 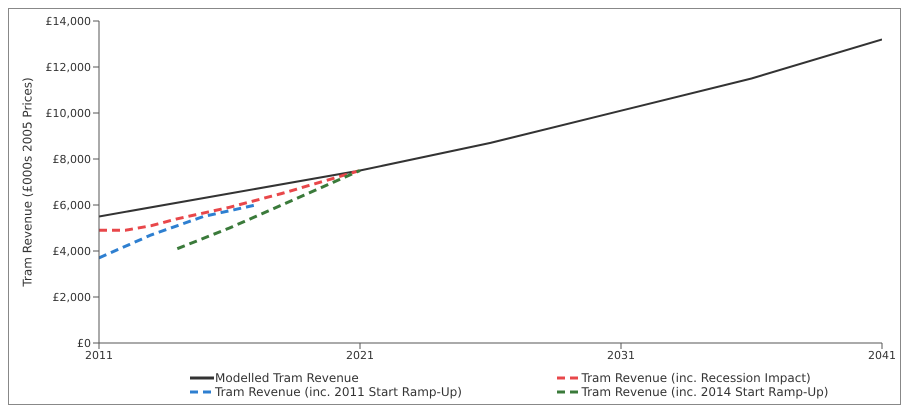 What do you see at coordinates (99, 355) in the screenshot?
I see `x-tick-label: 2011` at bounding box center [99, 355].